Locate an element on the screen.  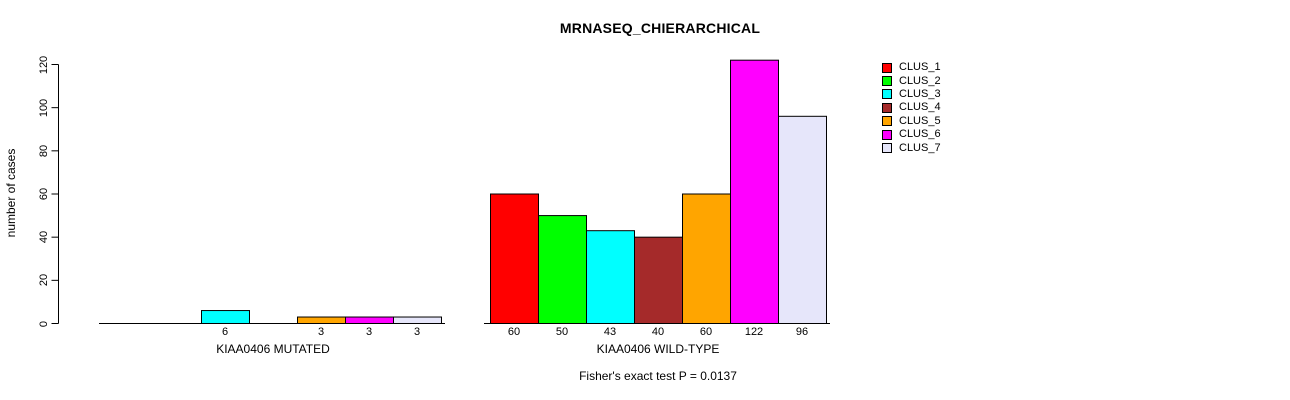
bar-value-label: 40 is located at coordinates (658, 332).